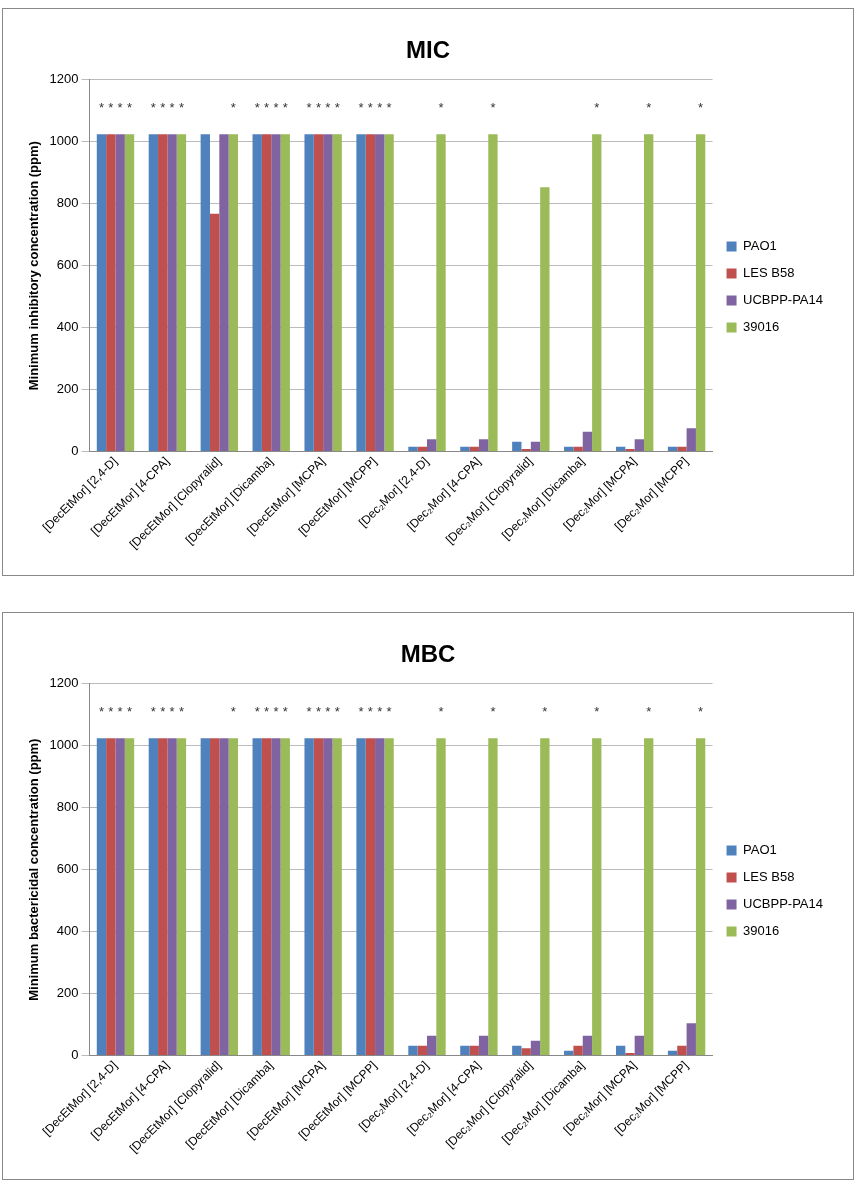 This screenshot has height=1180, width=859. I want to click on y-tick-label: 600, so click(67, 869).